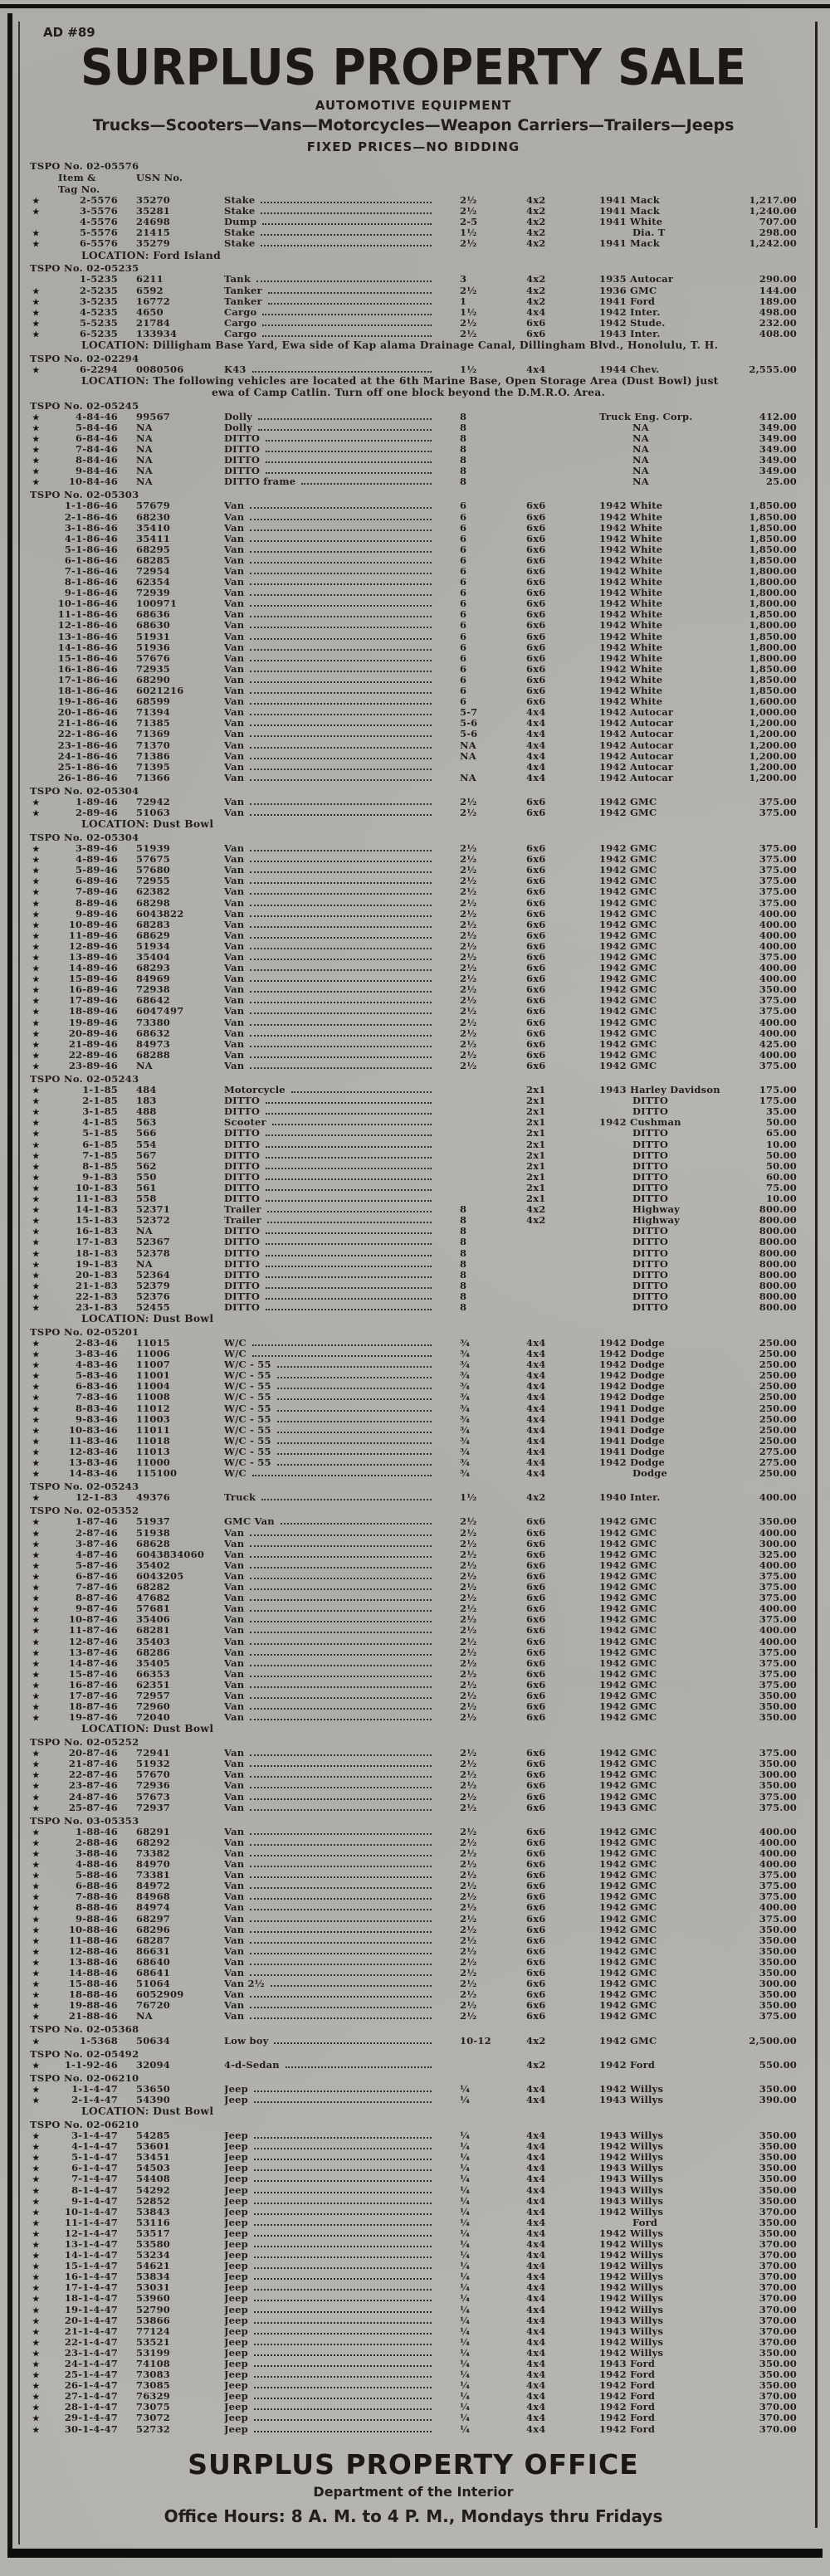 The width and height of the screenshot is (830, 2576). I want to click on table-row: ★ 6-5576 35279 Stake 2½ 4x2 1941 Mack 1,242.00, so click(413, 244).